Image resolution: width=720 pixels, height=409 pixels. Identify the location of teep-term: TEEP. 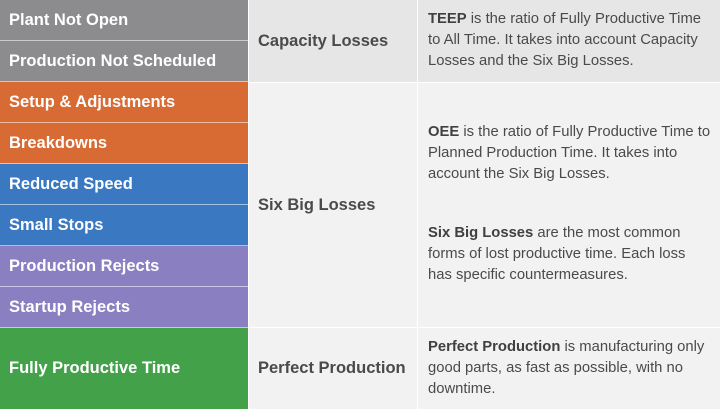
(447, 19).